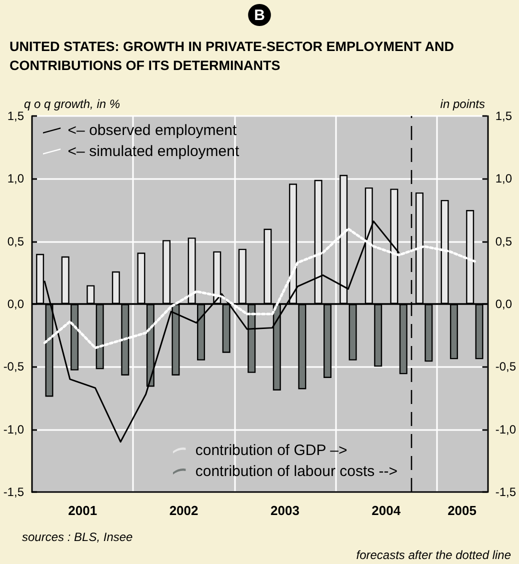 The height and width of the screenshot is (564, 519). What do you see at coordinates (13, 429) in the screenshot?
I see `y-tick-label: -1,0` at bounding box center [13, 429].